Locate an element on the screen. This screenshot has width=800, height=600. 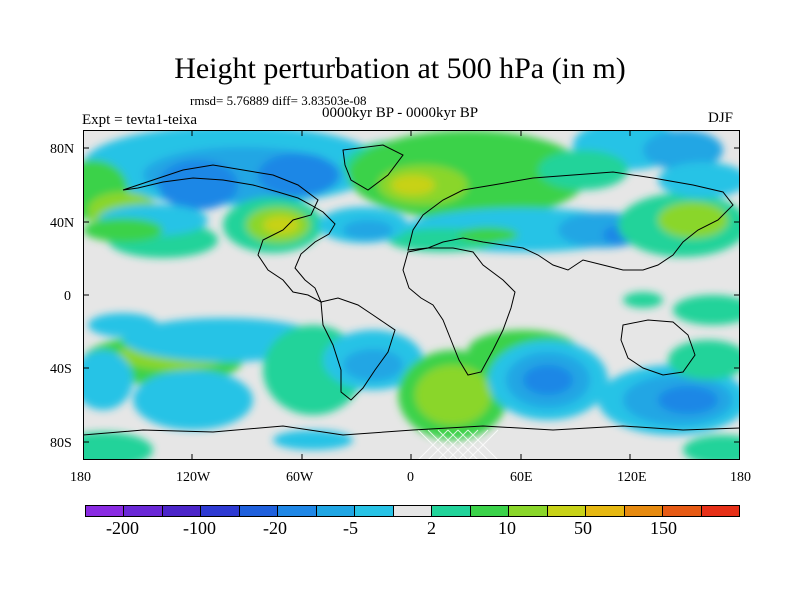
lon-label-60e: 60E is located at coordinates (521, 477).